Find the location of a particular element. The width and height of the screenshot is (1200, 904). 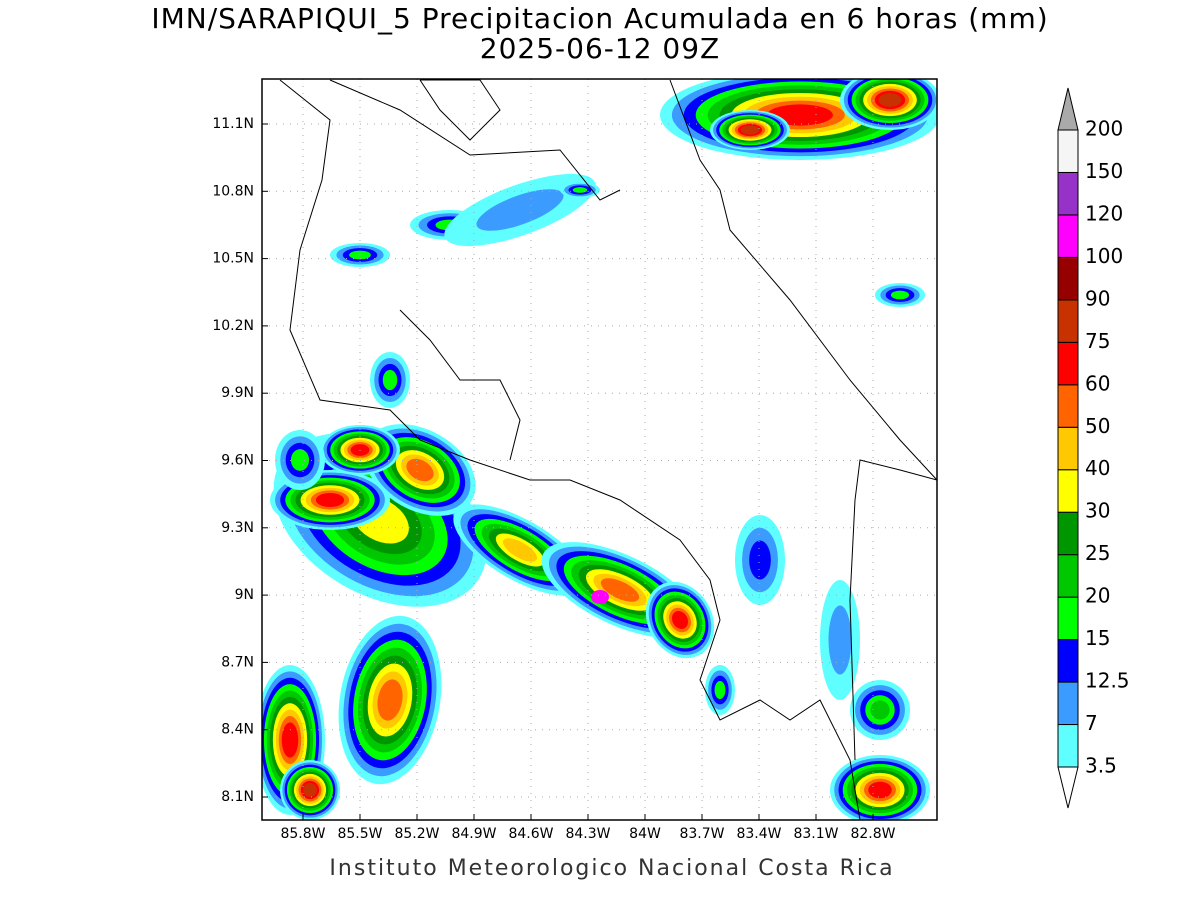

colorbar-under is located at coordinates (1068, 787).